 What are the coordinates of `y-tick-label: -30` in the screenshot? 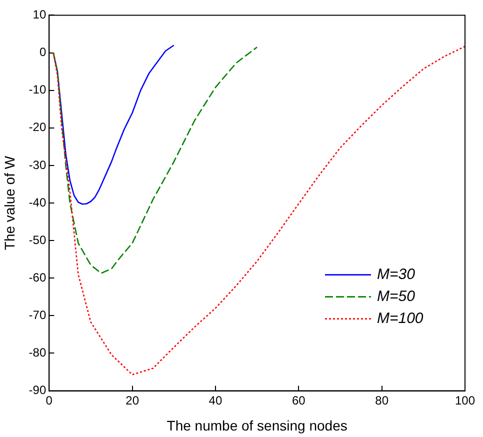 It's located at (37, 165).